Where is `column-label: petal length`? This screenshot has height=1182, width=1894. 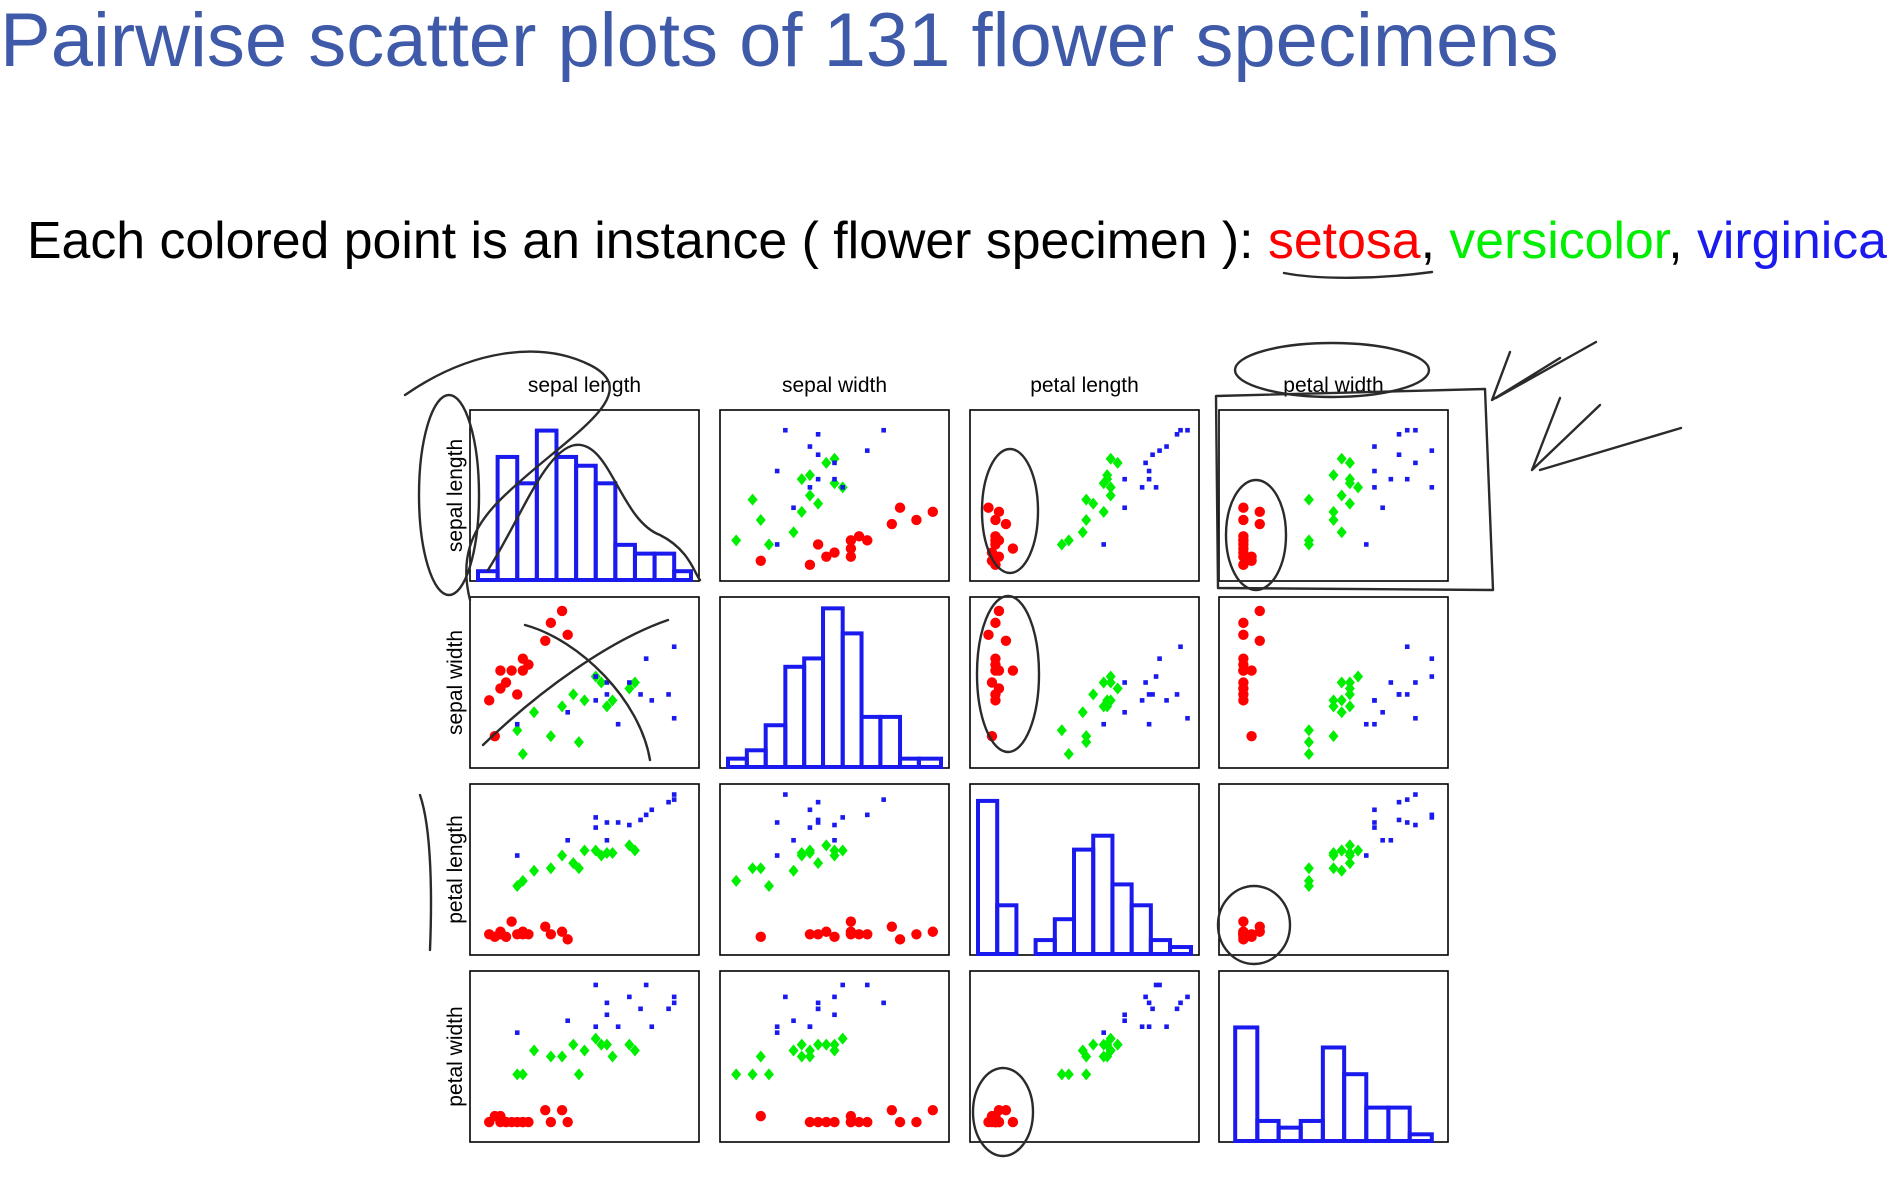 column-label: petal length is located at coordinates (1084, 385).